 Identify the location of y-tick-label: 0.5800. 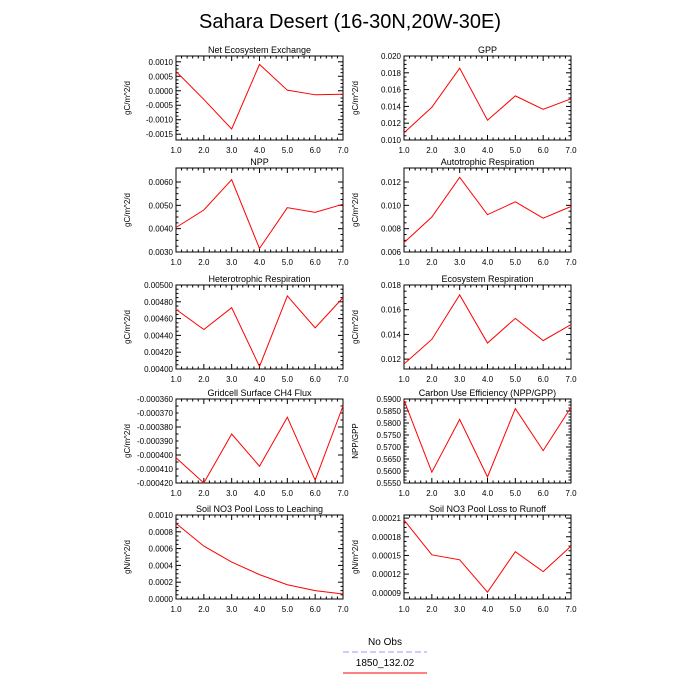
(389, 423).